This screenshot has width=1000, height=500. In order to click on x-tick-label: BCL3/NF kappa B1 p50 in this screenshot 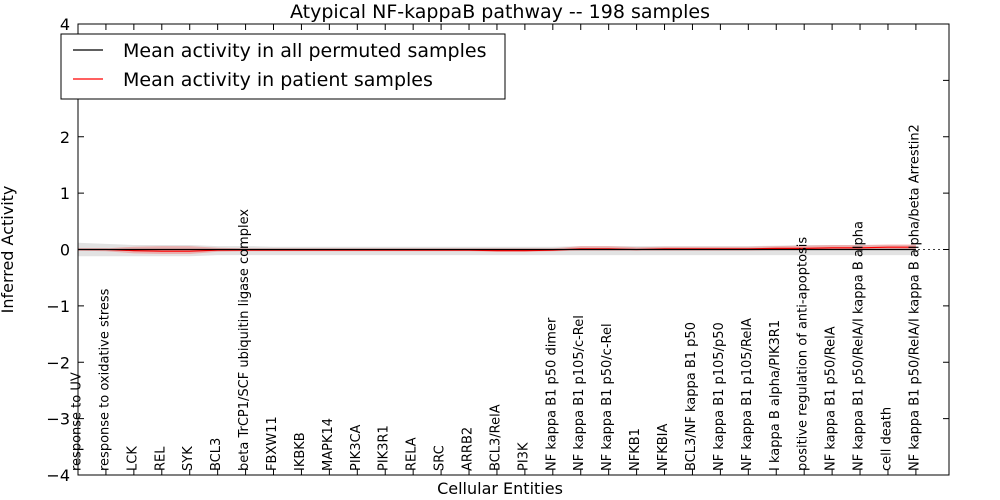, I will do `click(691, 396)`.